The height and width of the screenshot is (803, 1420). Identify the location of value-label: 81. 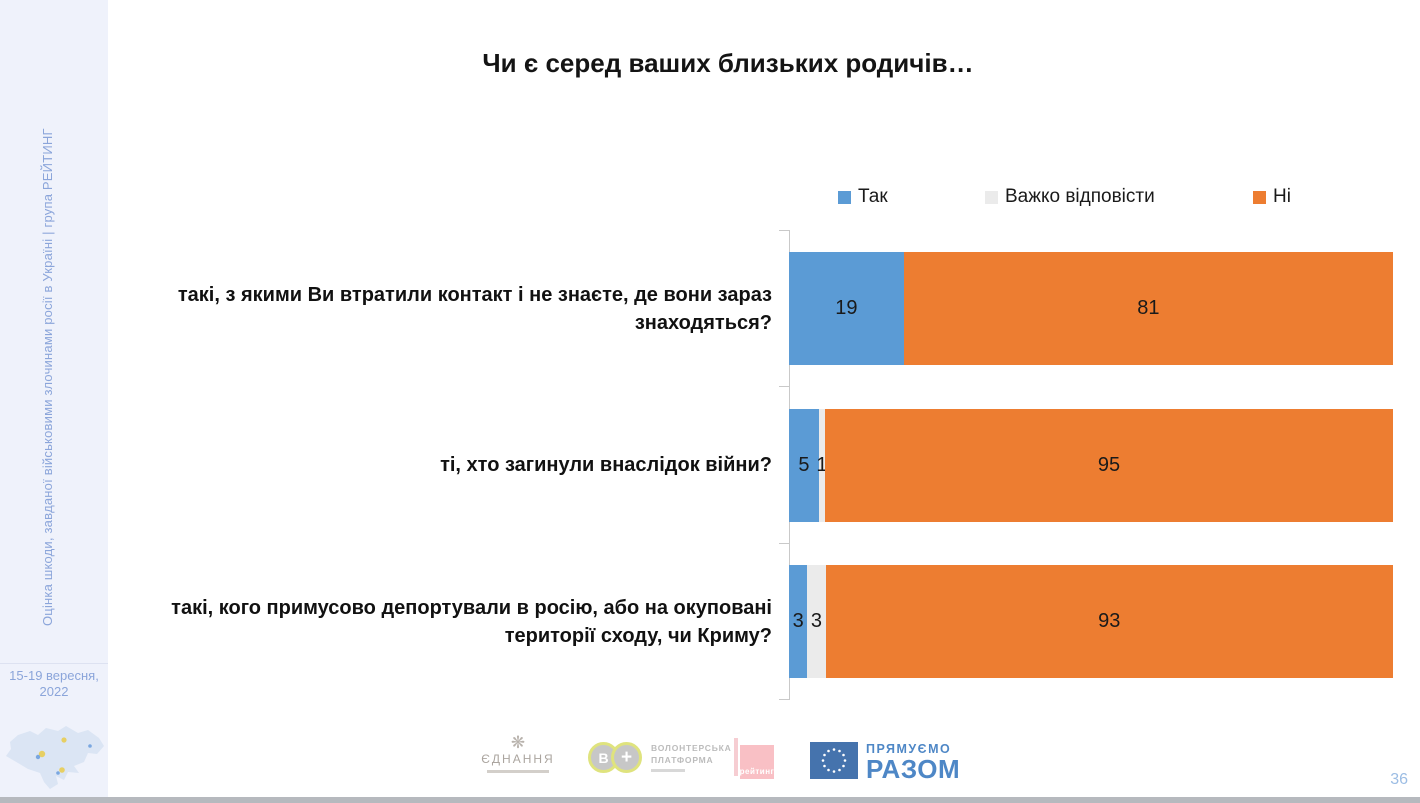
(1148, 308).